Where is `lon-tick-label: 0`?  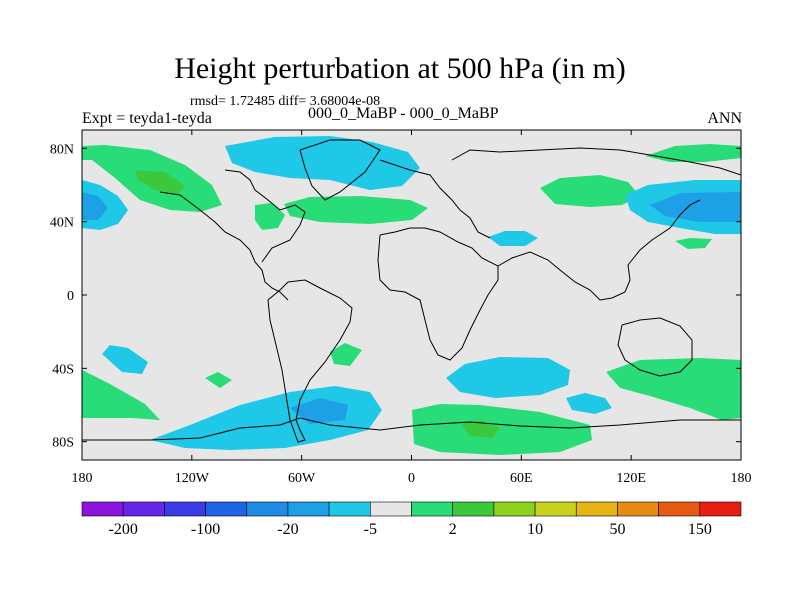 lon-tick-label: 0 is located at coordinates (411, 478).